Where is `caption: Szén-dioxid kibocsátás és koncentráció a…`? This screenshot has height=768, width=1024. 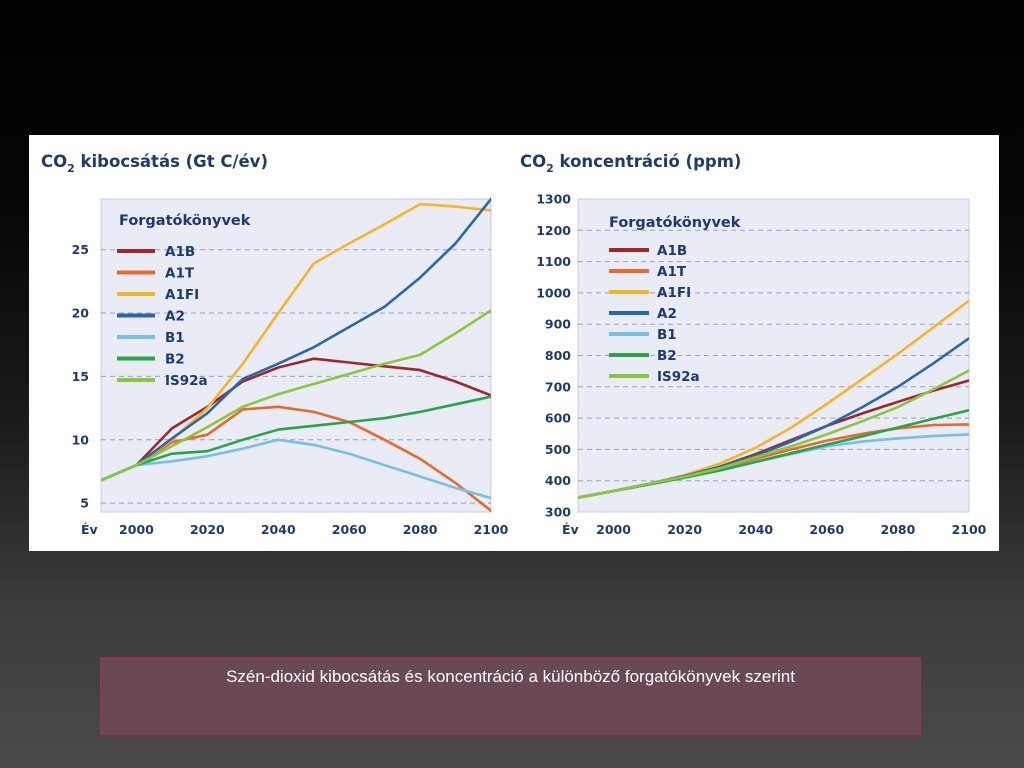
caption: Szén-dioxid kibocsátás és koncentráció a… is located at coordinates (510, 676).